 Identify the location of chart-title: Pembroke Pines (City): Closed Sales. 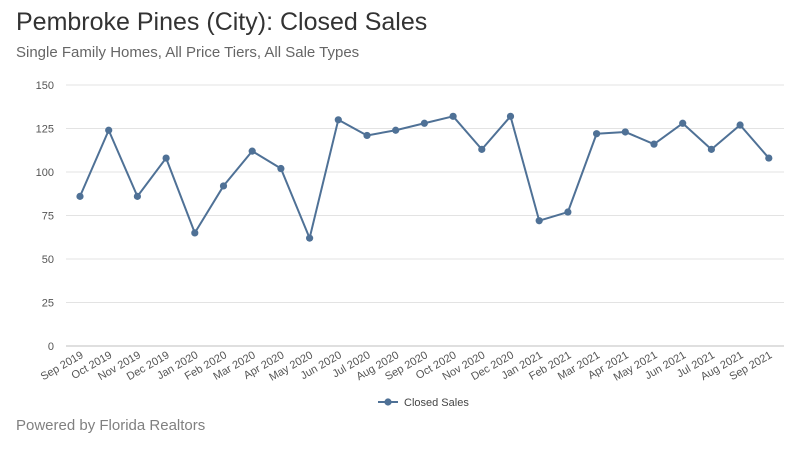
(222, 22).